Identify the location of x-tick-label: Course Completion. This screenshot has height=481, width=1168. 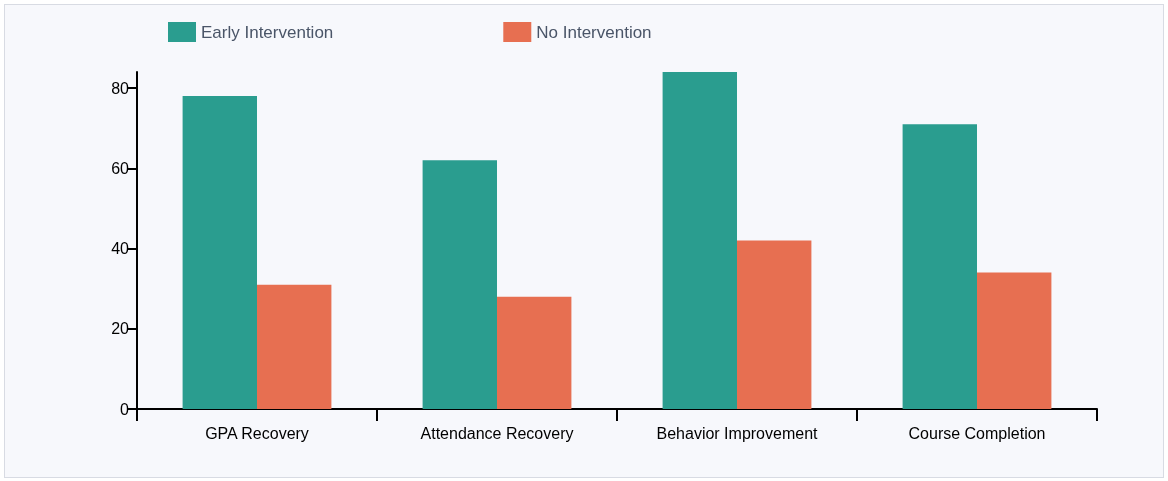
(977, 433).